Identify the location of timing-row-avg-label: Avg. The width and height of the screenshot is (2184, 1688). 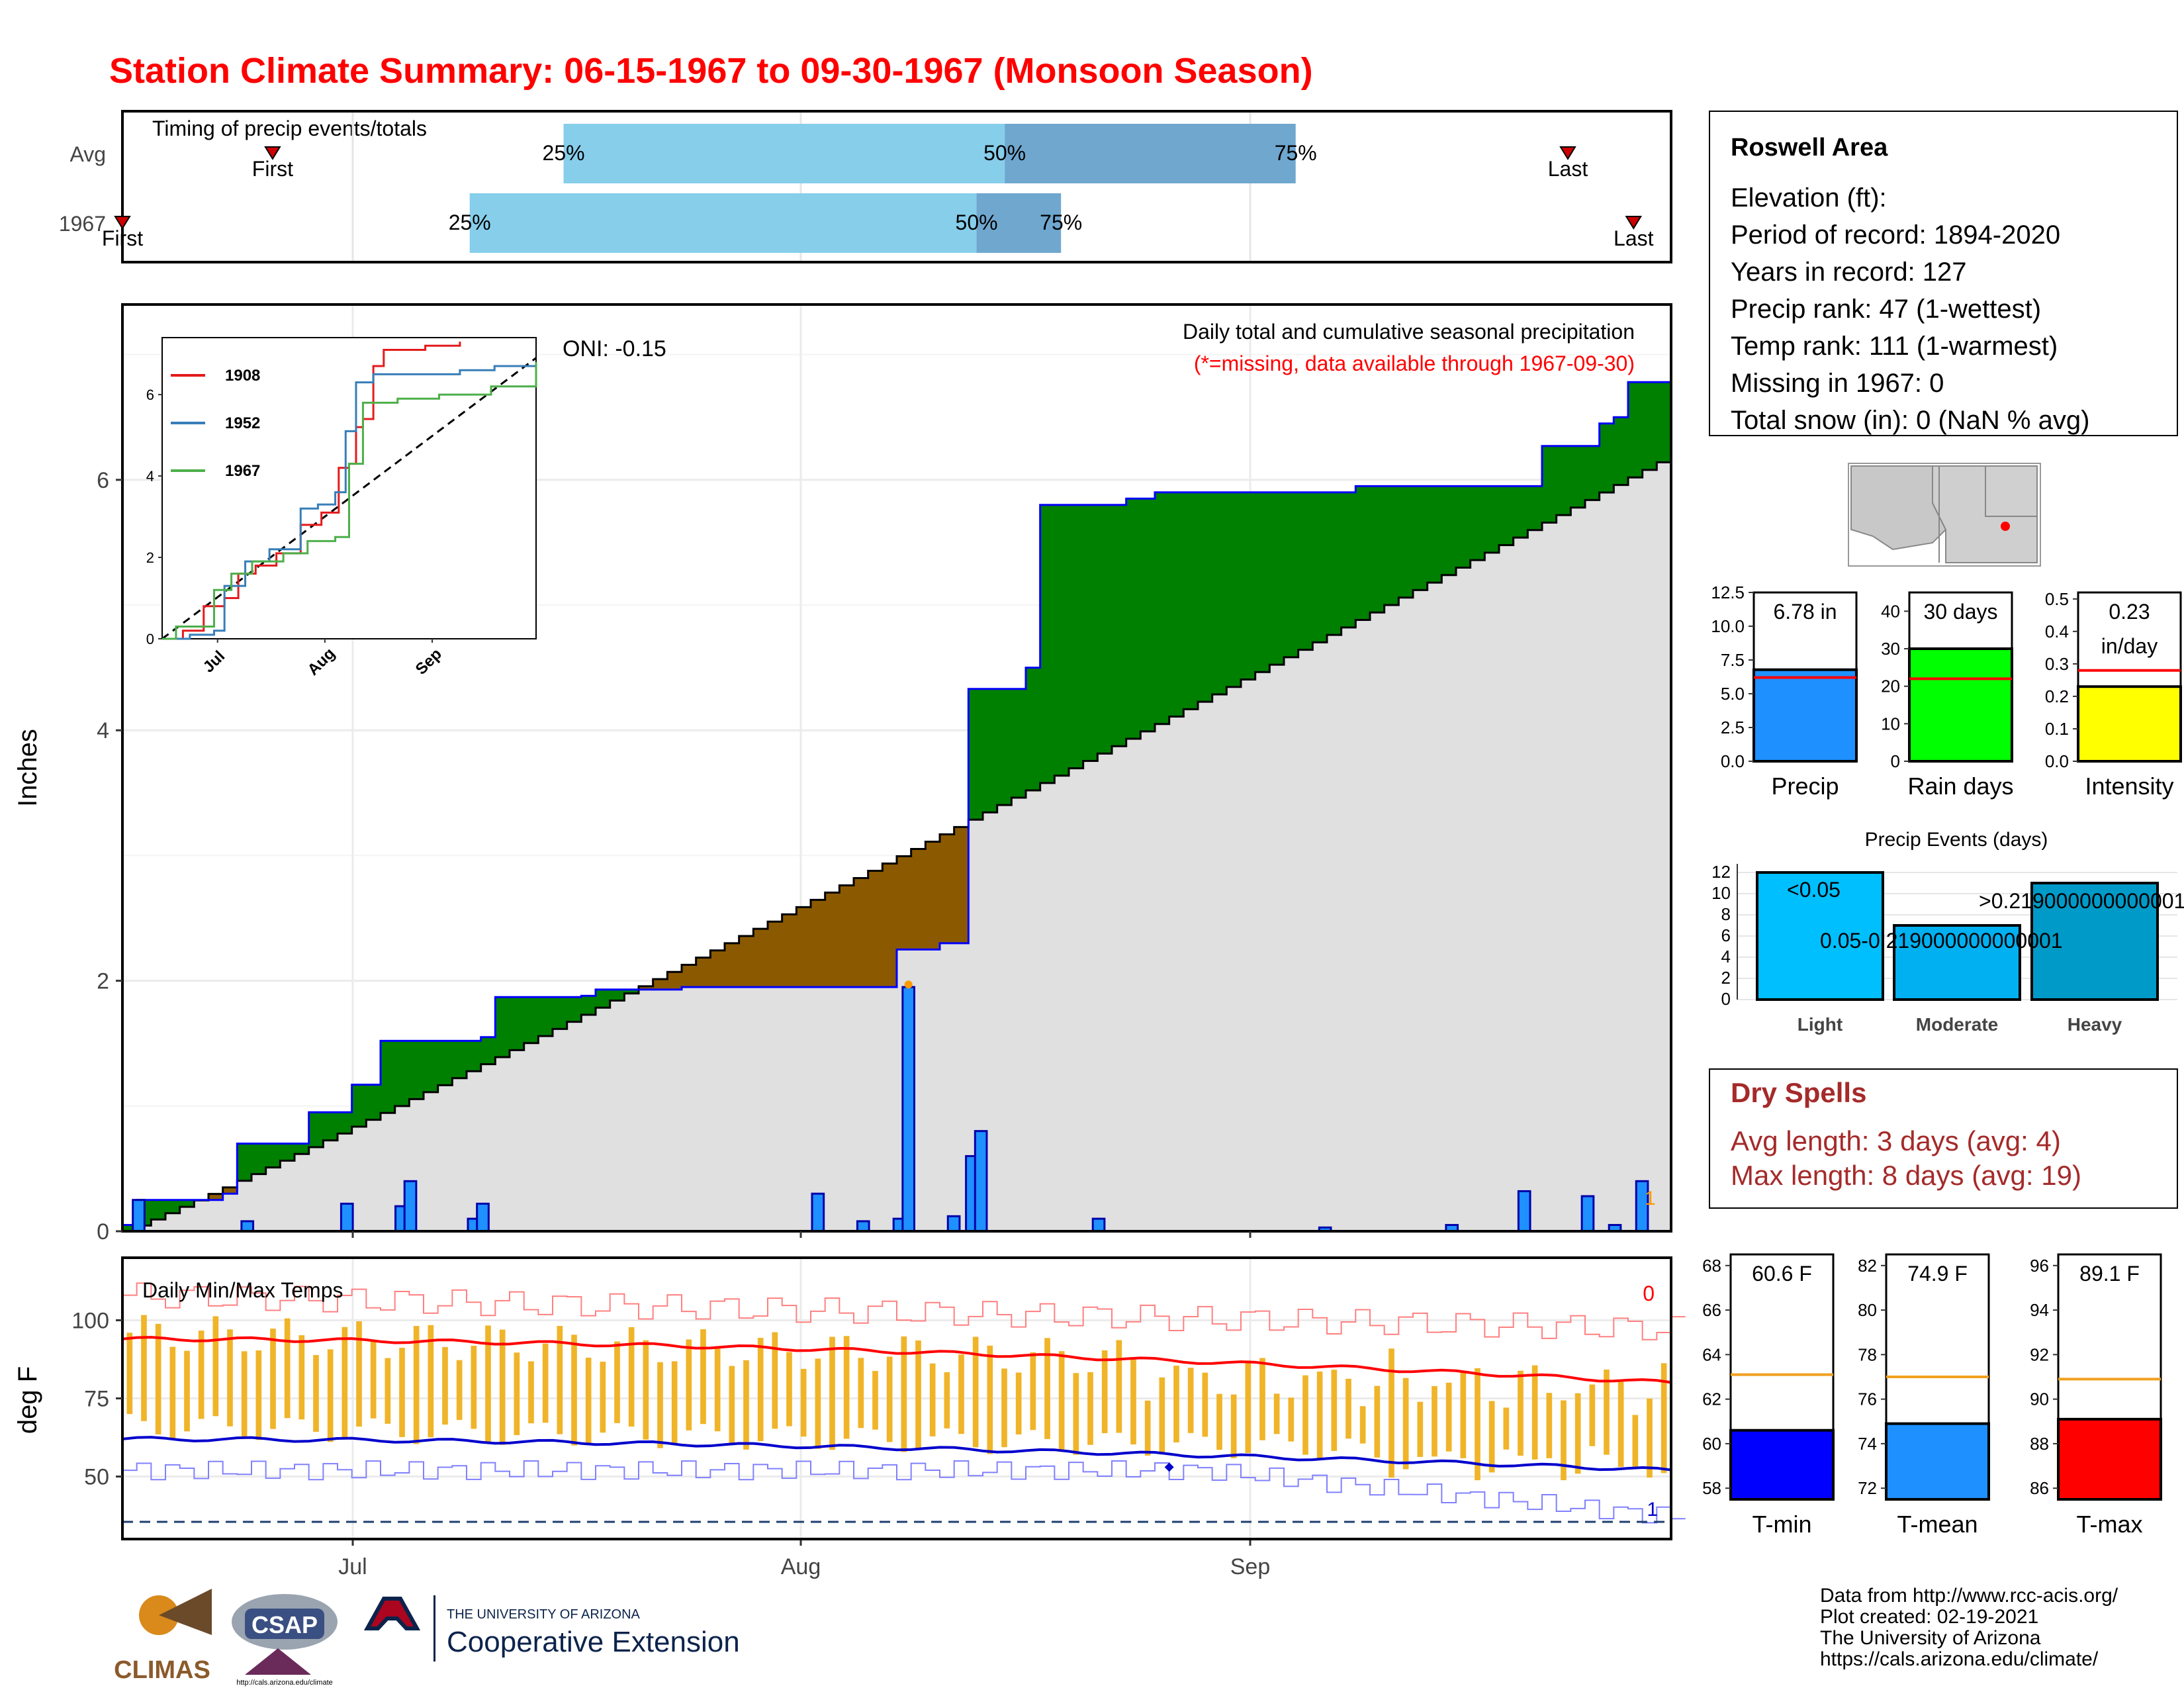
(87, 154).